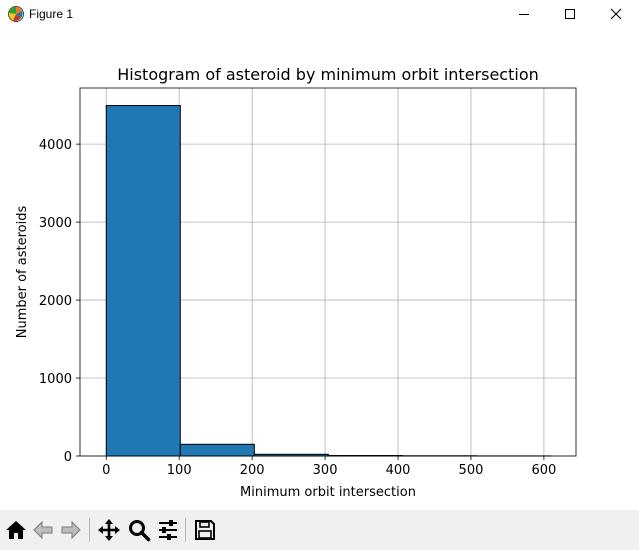  What do you see at coordinates (325, 470) in the screenshot?
I see `x-tick-label: 300` at bounding box center [325, 470].